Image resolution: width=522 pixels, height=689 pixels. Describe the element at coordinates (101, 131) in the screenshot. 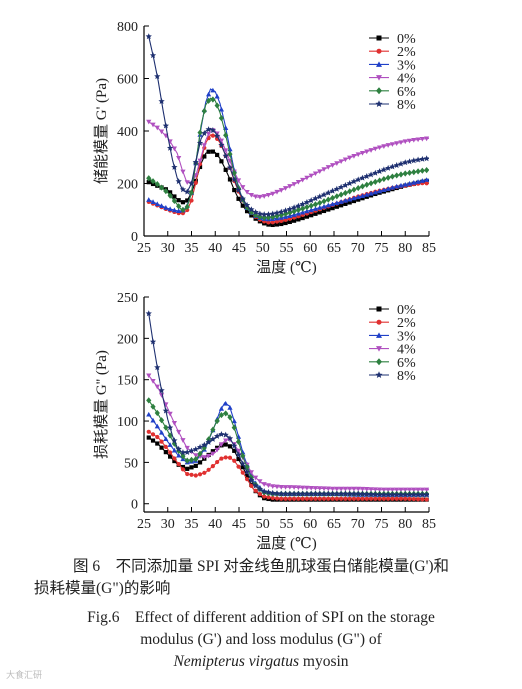

I see `y-axis-title: 储能模量 G' (Pa)` at that location.